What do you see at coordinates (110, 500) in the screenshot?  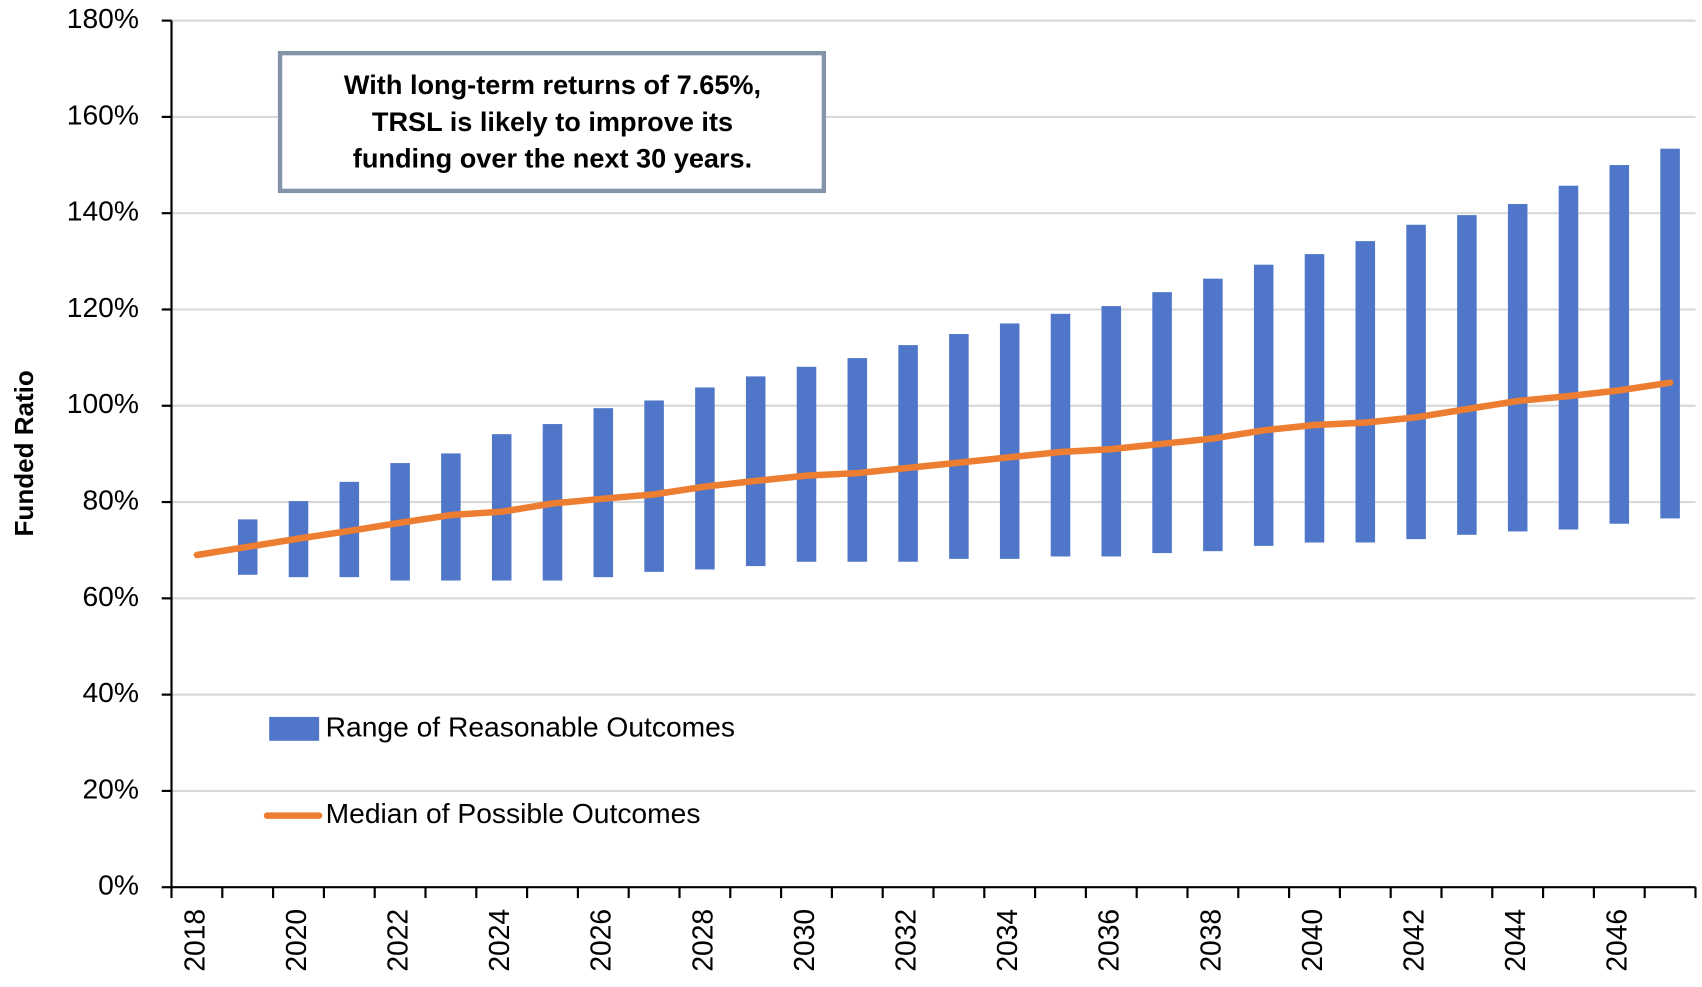 I see `y-tick-label: 80%` at bounding box center [110, 500].